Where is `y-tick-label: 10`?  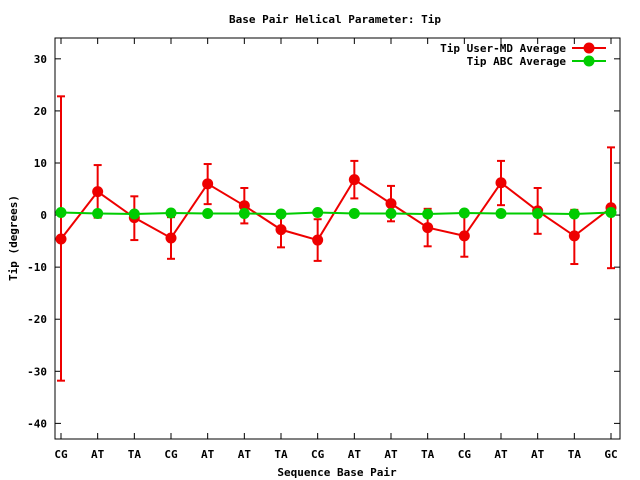
y-tick-label: 10 is located at coordinates (40, 163).